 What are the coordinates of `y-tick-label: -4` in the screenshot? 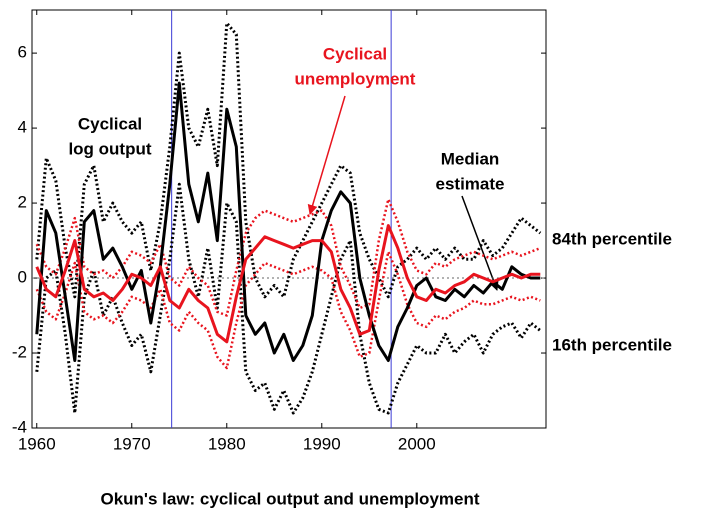 It's located at (19, 426).